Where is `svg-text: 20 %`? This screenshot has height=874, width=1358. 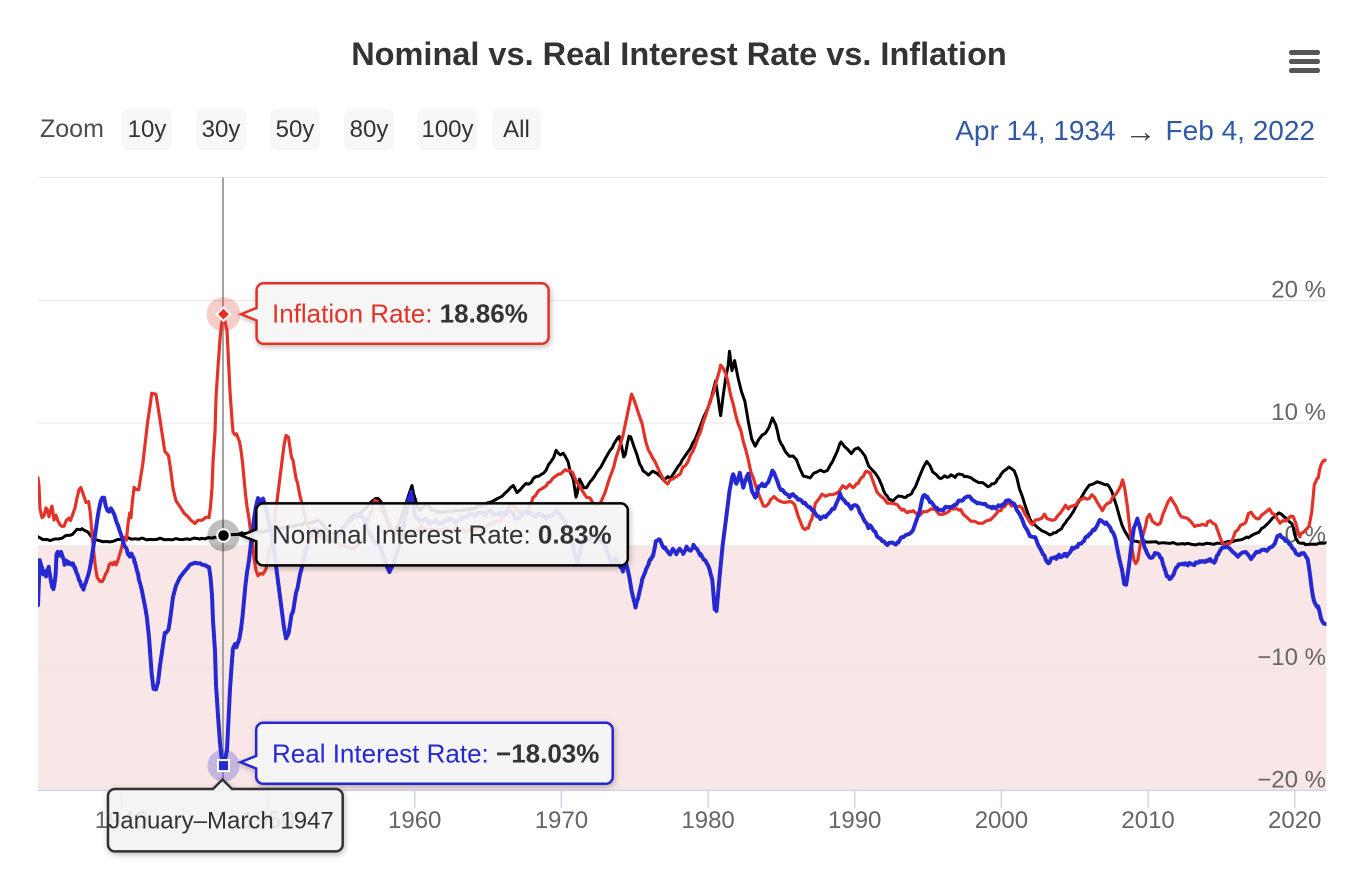 svg-text: 20 % is located at coordinates (1298, 290).